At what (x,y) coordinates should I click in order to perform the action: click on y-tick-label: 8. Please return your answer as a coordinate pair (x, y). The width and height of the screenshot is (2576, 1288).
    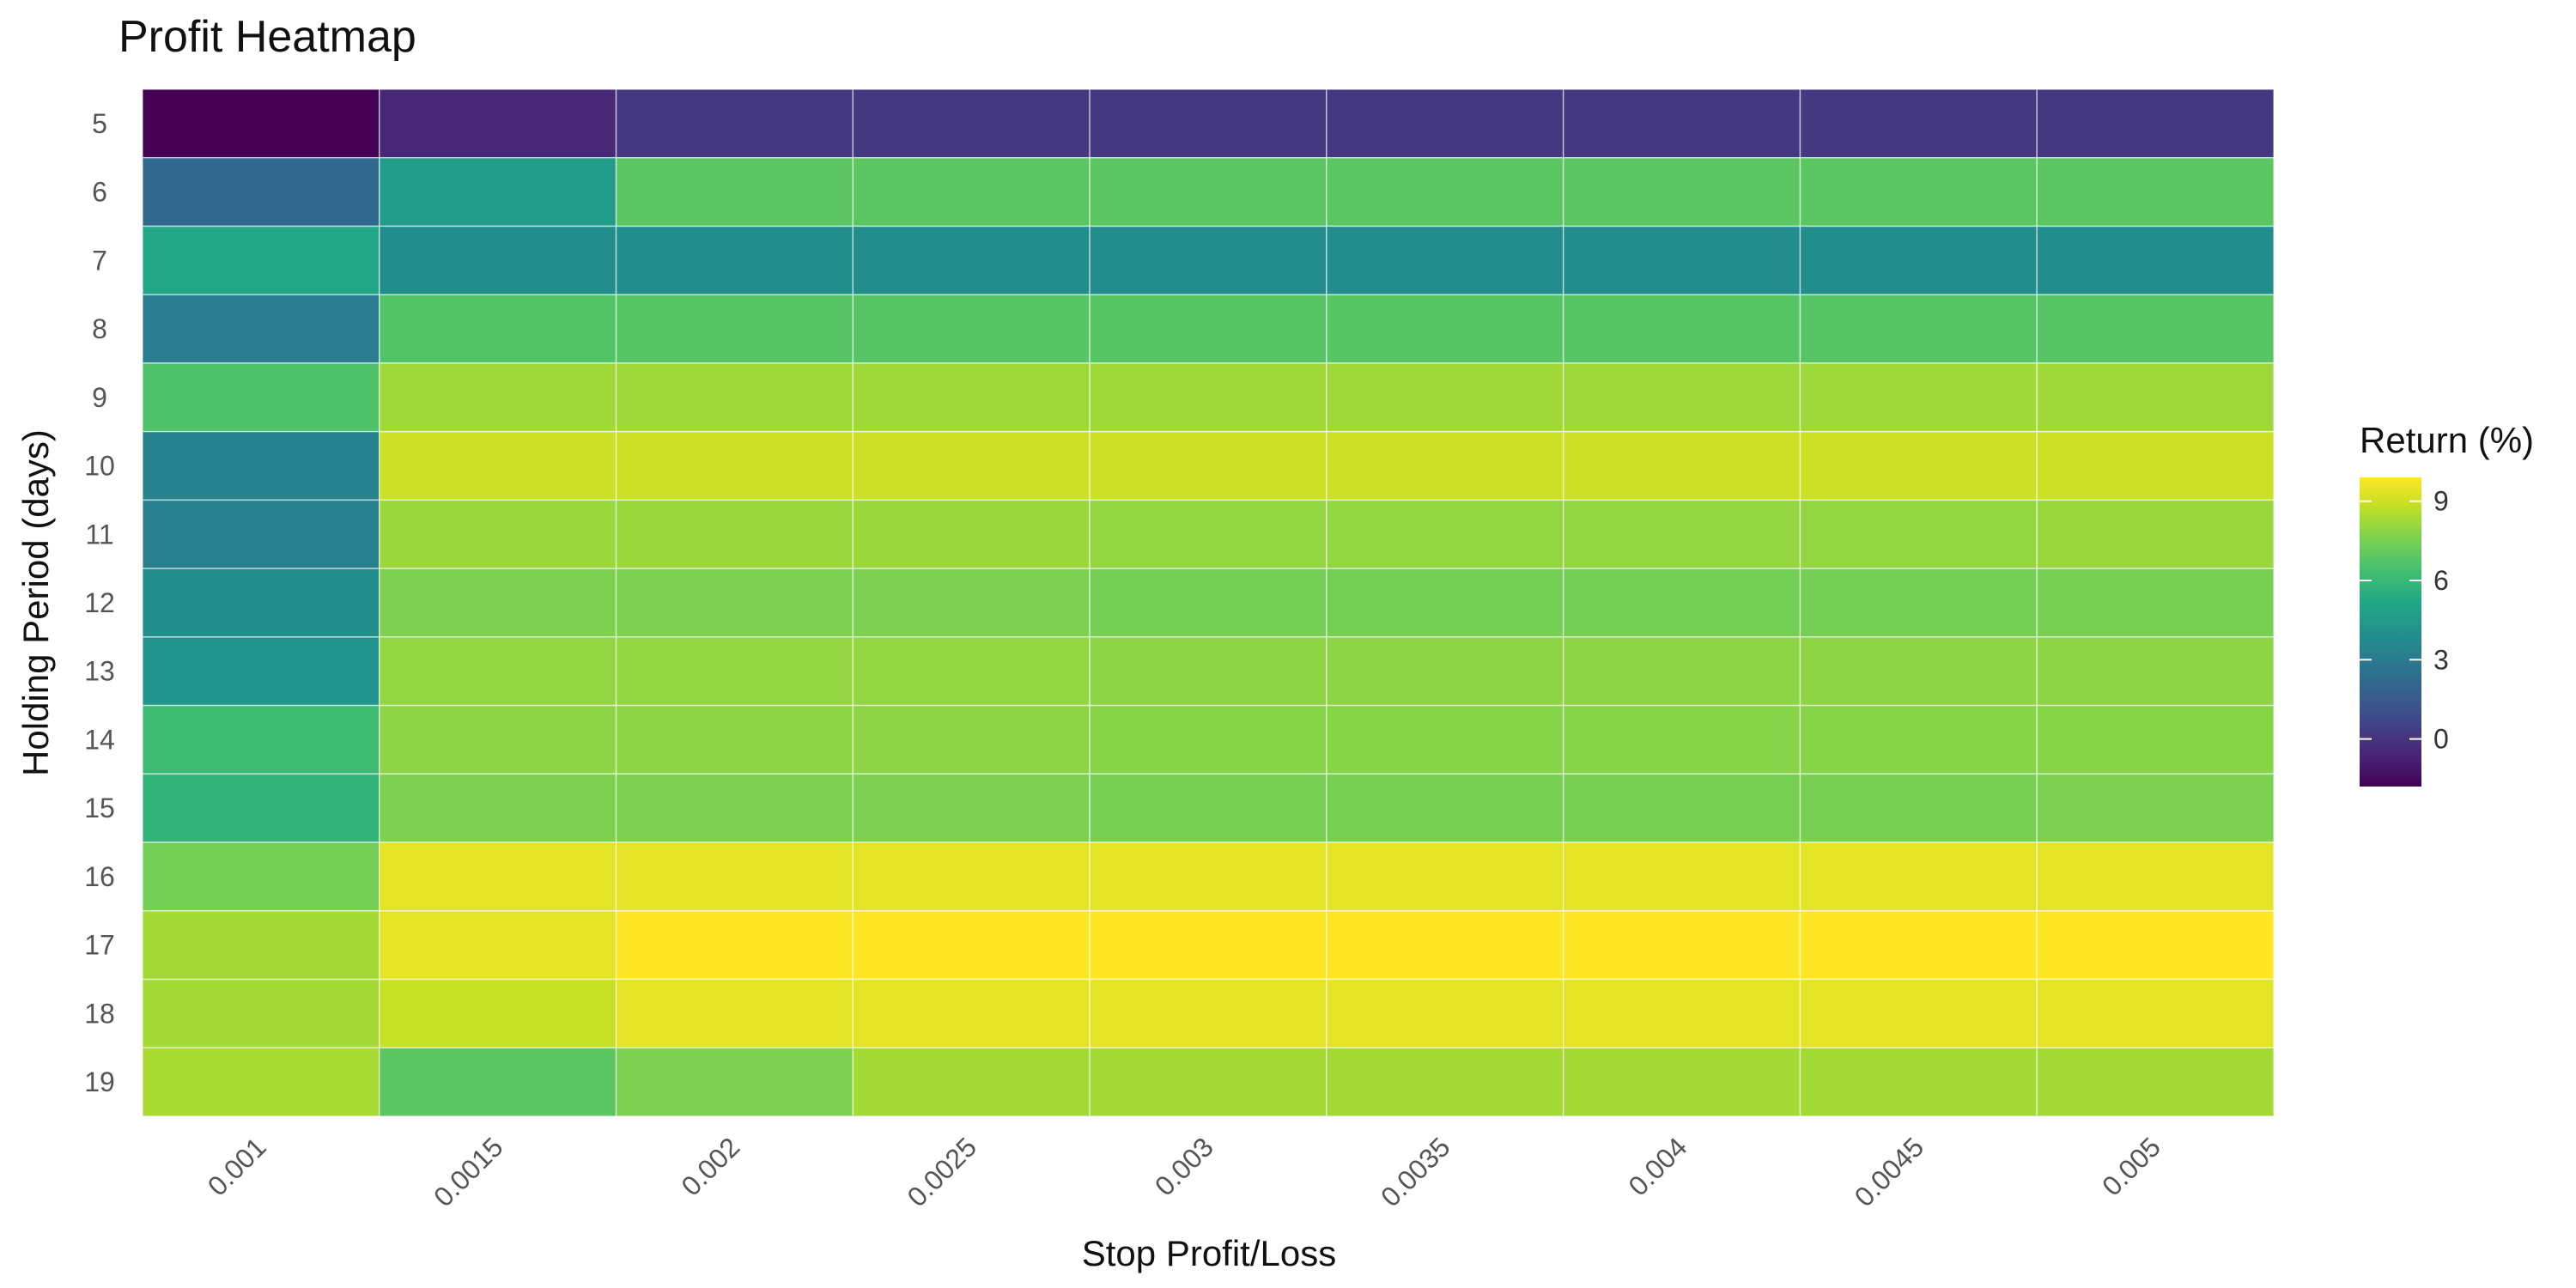
    Looking at the image, I should click on (99, 328).